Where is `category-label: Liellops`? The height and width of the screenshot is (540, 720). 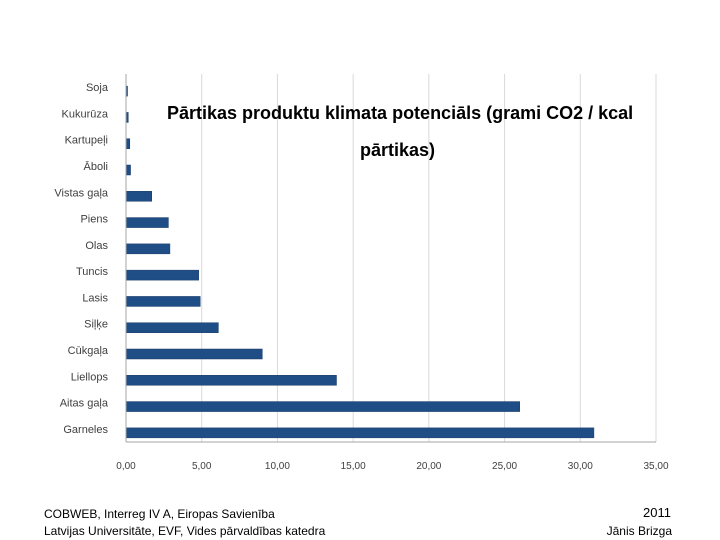
category-label: Liellops is located at coordinates (90, 377).